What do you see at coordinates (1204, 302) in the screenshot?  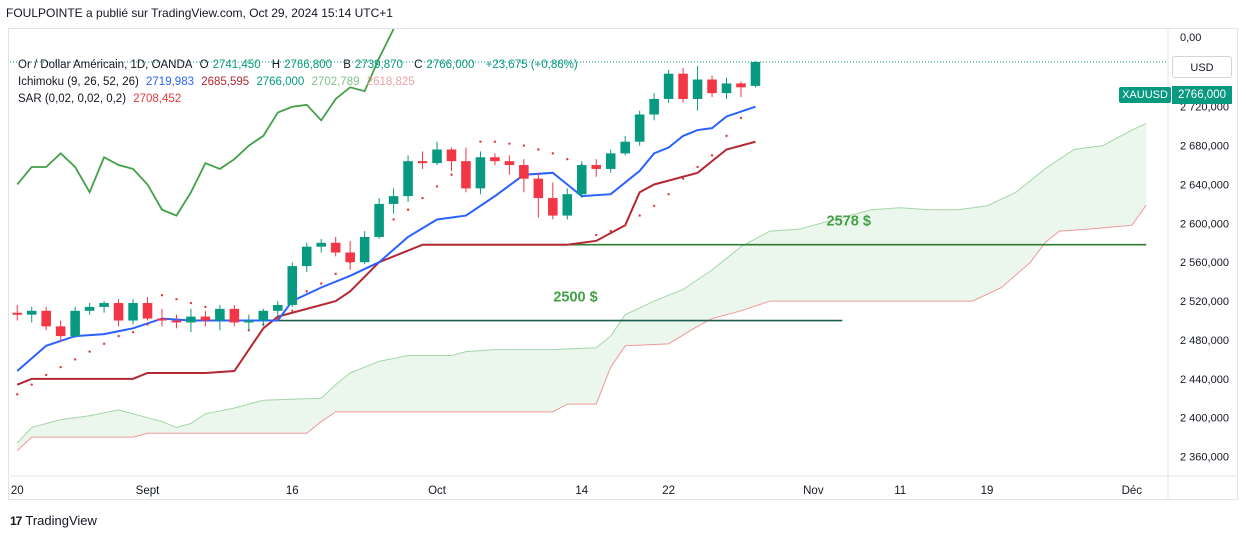 I see `y-tick-label: 2 520,000` at bounding box center [1204, 302].